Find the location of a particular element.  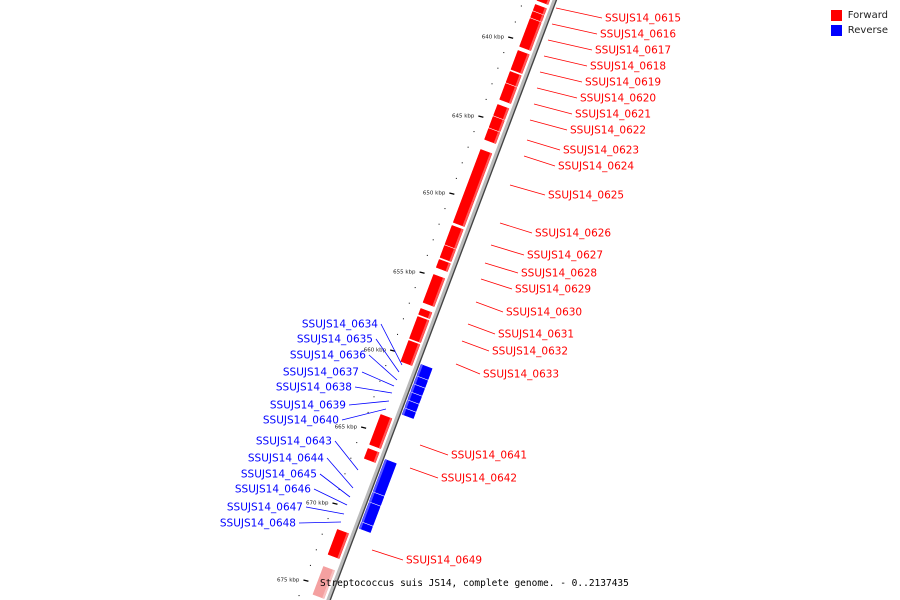

reverse-gene-label: SSUJS14_0643 is located at coordinates (294, 442).